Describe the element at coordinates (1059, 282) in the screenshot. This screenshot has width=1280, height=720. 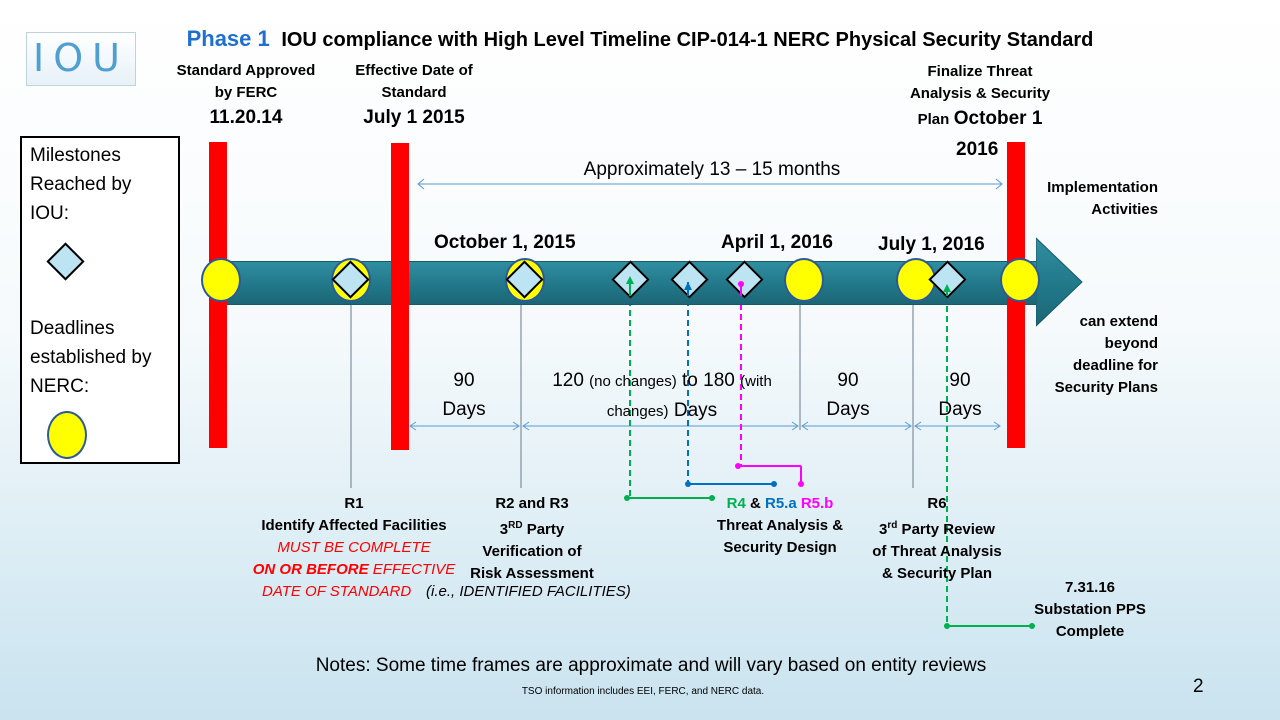
I see `timeline-arrowhead` at that location.